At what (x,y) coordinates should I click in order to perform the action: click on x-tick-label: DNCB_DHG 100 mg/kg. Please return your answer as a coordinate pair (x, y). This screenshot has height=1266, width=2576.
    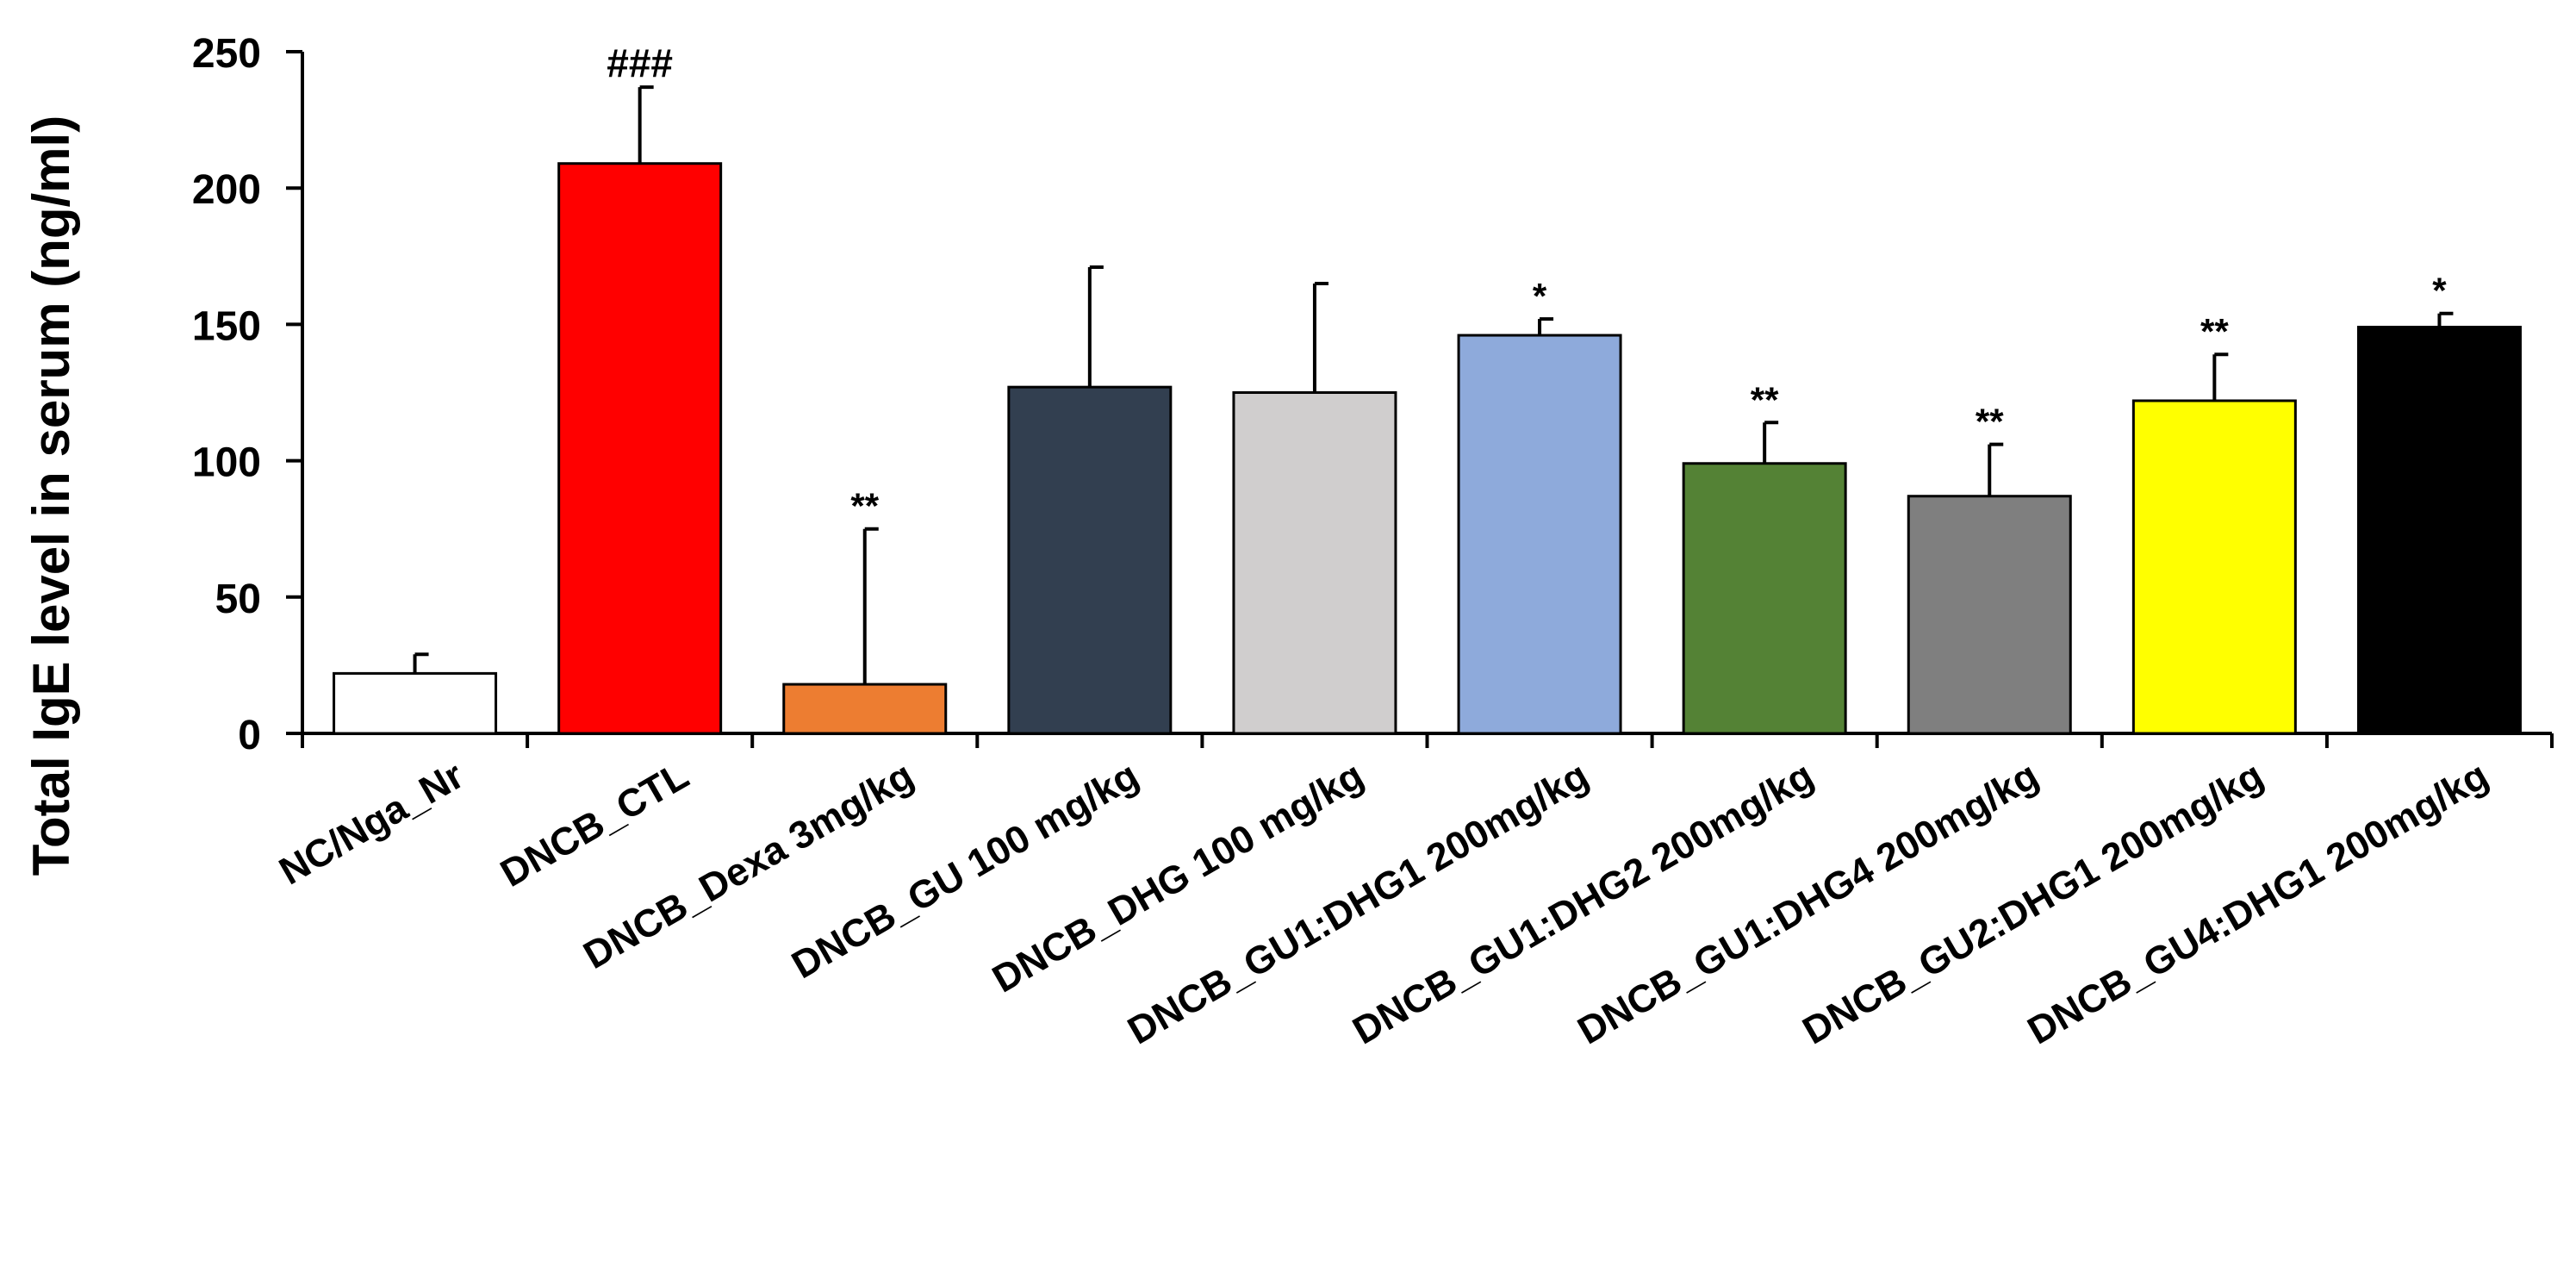
    Looking at the image, I should click on (1178, 876).